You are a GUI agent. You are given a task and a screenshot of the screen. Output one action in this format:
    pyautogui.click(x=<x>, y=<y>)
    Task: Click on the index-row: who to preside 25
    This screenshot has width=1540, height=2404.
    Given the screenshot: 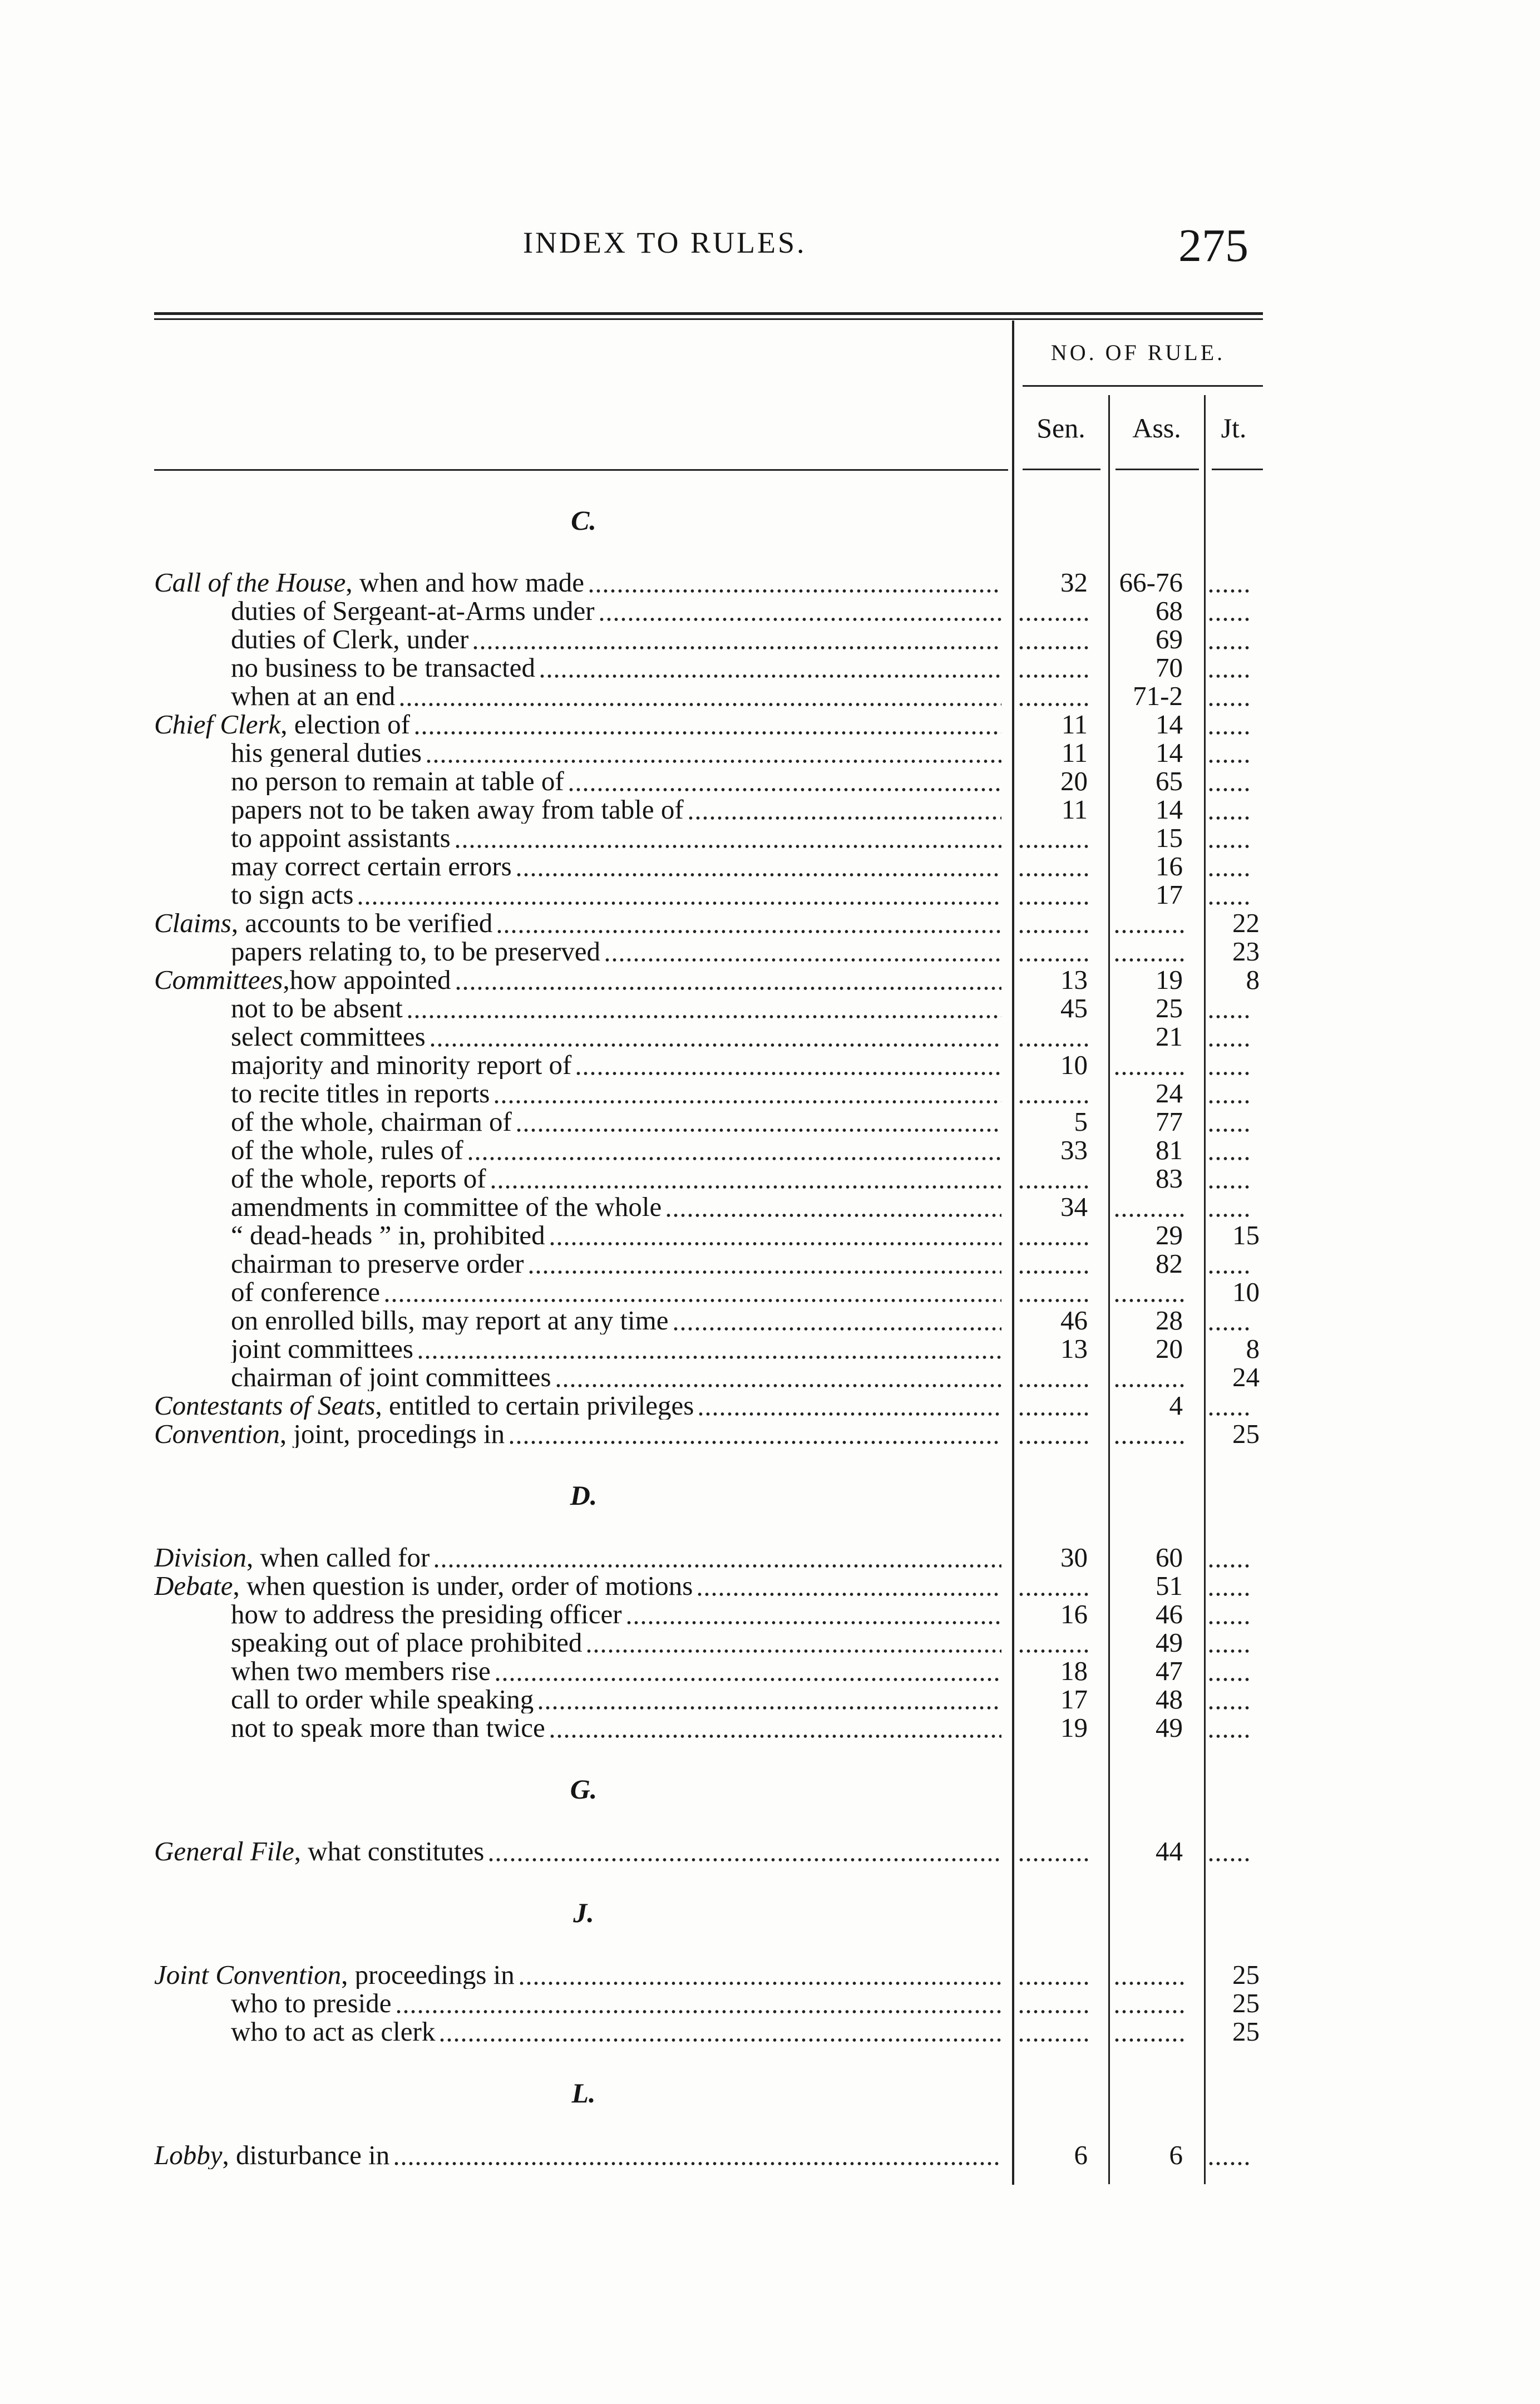 What is the action you would take?
    pyautogui.click(x=708, y=2003)
    